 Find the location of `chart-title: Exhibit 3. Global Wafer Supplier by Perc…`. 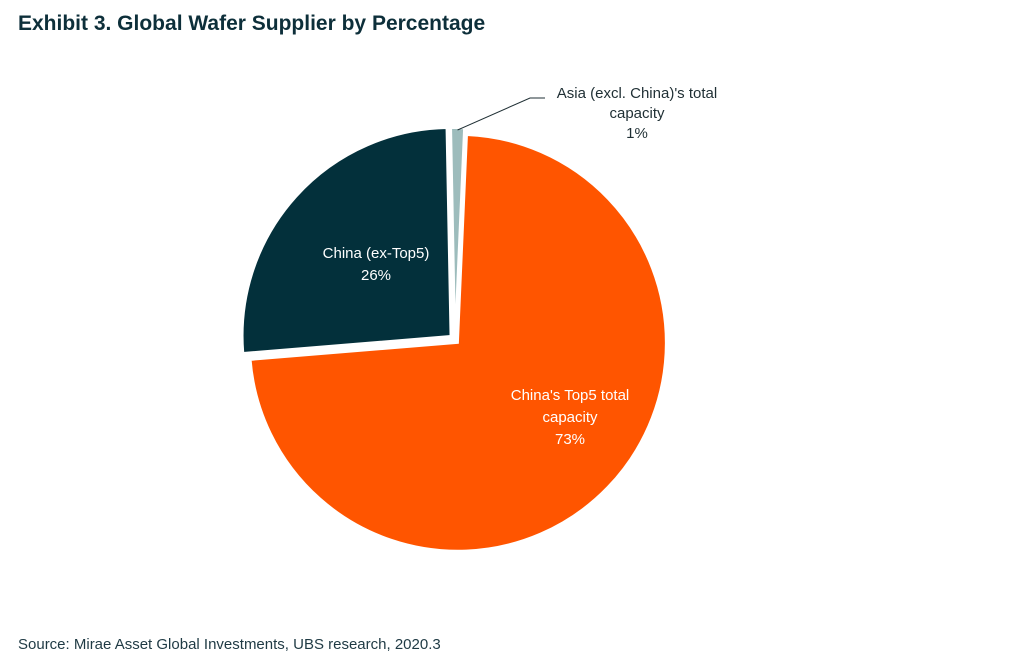

chart-title: Exhibit 3. Global Wafer Supplier by Perc… is located at coordinates (252, 23).